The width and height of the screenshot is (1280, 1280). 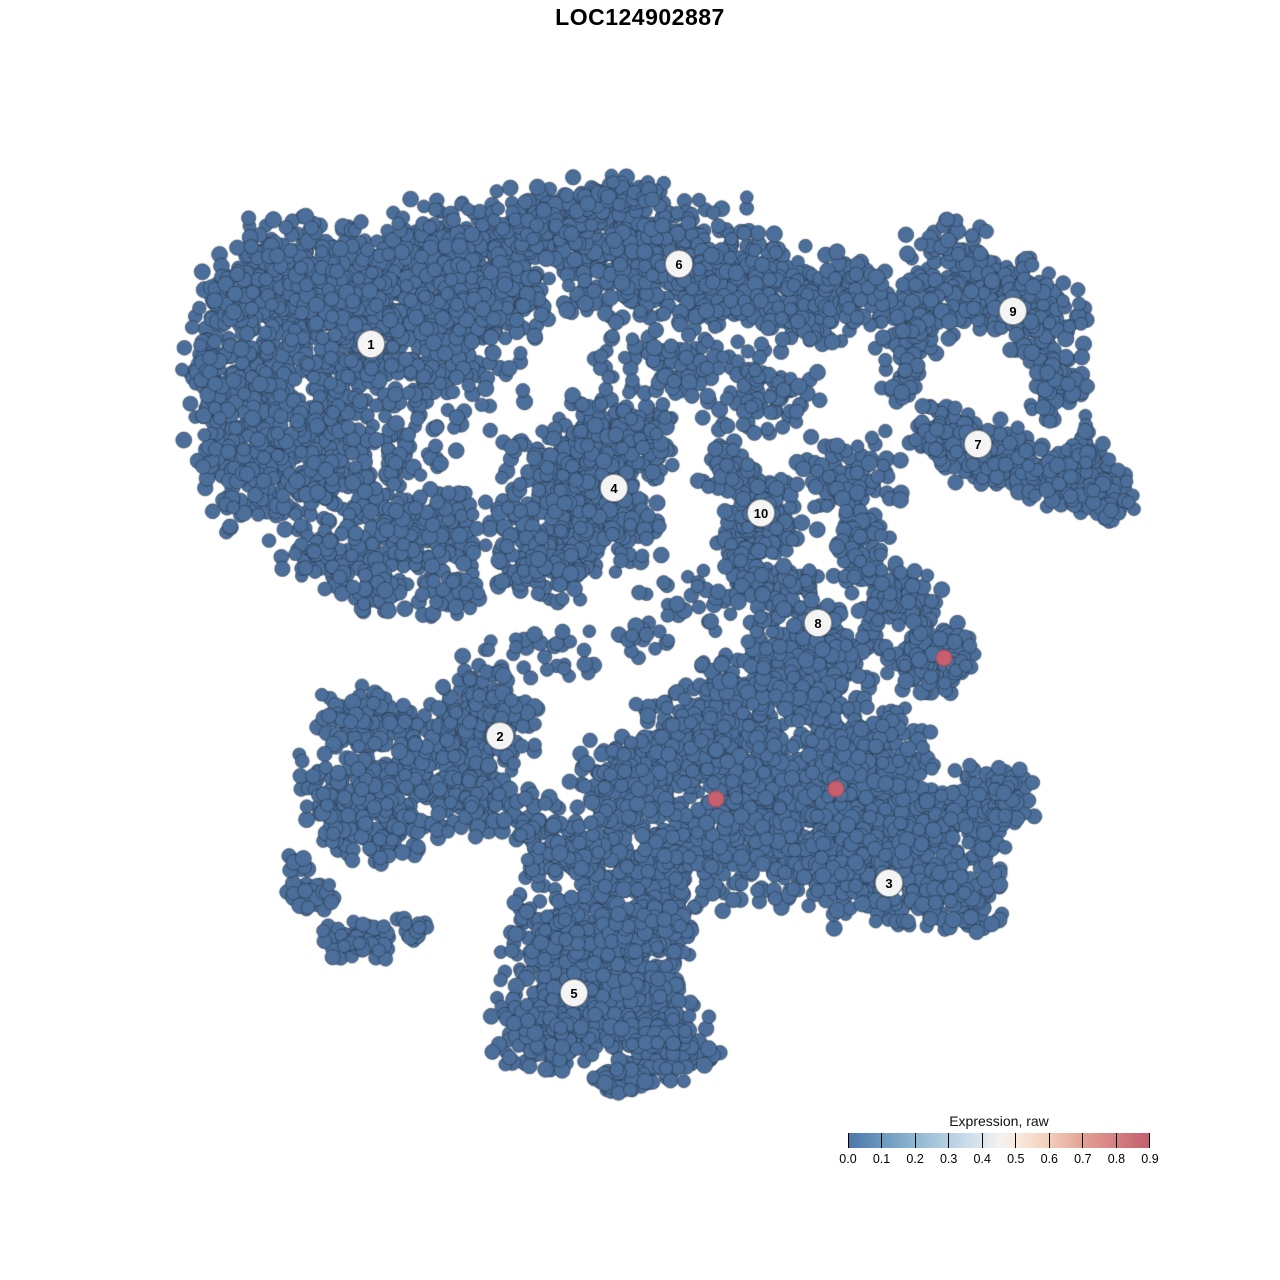 What do you see at coordinates (500, 736) in the screenshot?
I see `cluster-label-2: 2` at bounding box center [500, 736].